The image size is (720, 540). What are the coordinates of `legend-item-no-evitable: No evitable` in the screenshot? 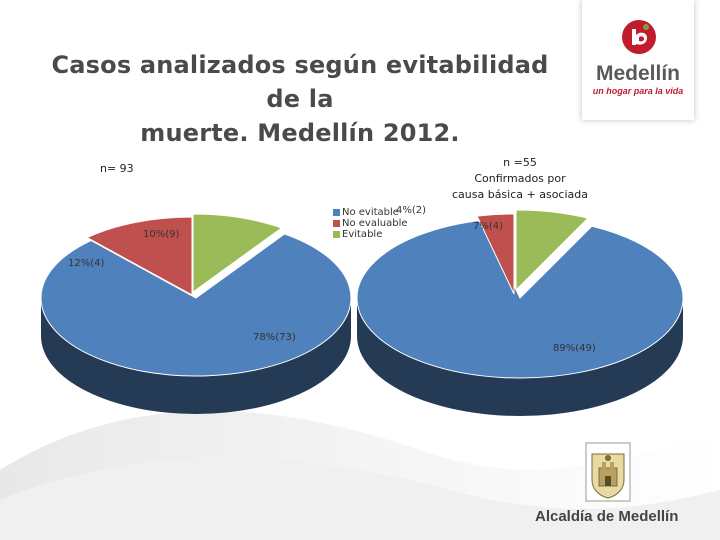 It's located at (370, 212).